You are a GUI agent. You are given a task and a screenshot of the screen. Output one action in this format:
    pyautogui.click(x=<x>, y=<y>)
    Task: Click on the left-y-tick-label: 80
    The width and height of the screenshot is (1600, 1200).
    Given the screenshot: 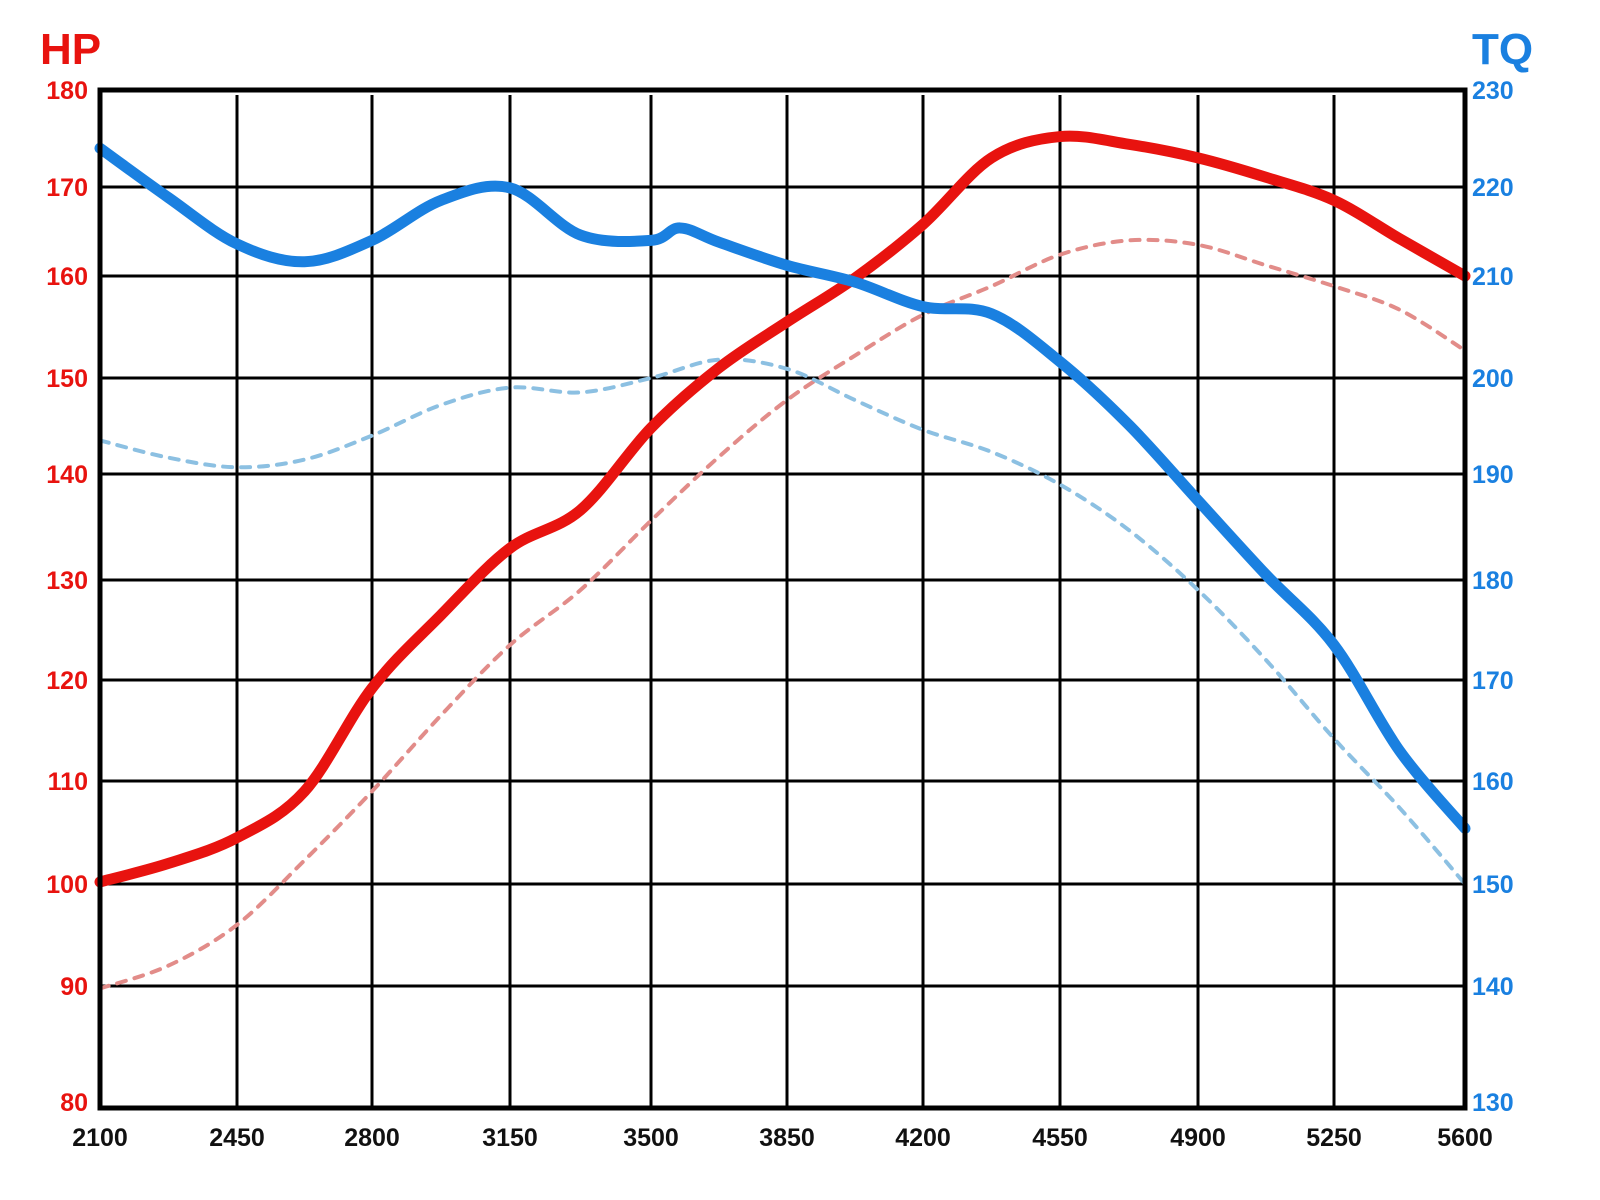 What is the action you would take?
    pyautogui.click(x=74, y=1103)
    